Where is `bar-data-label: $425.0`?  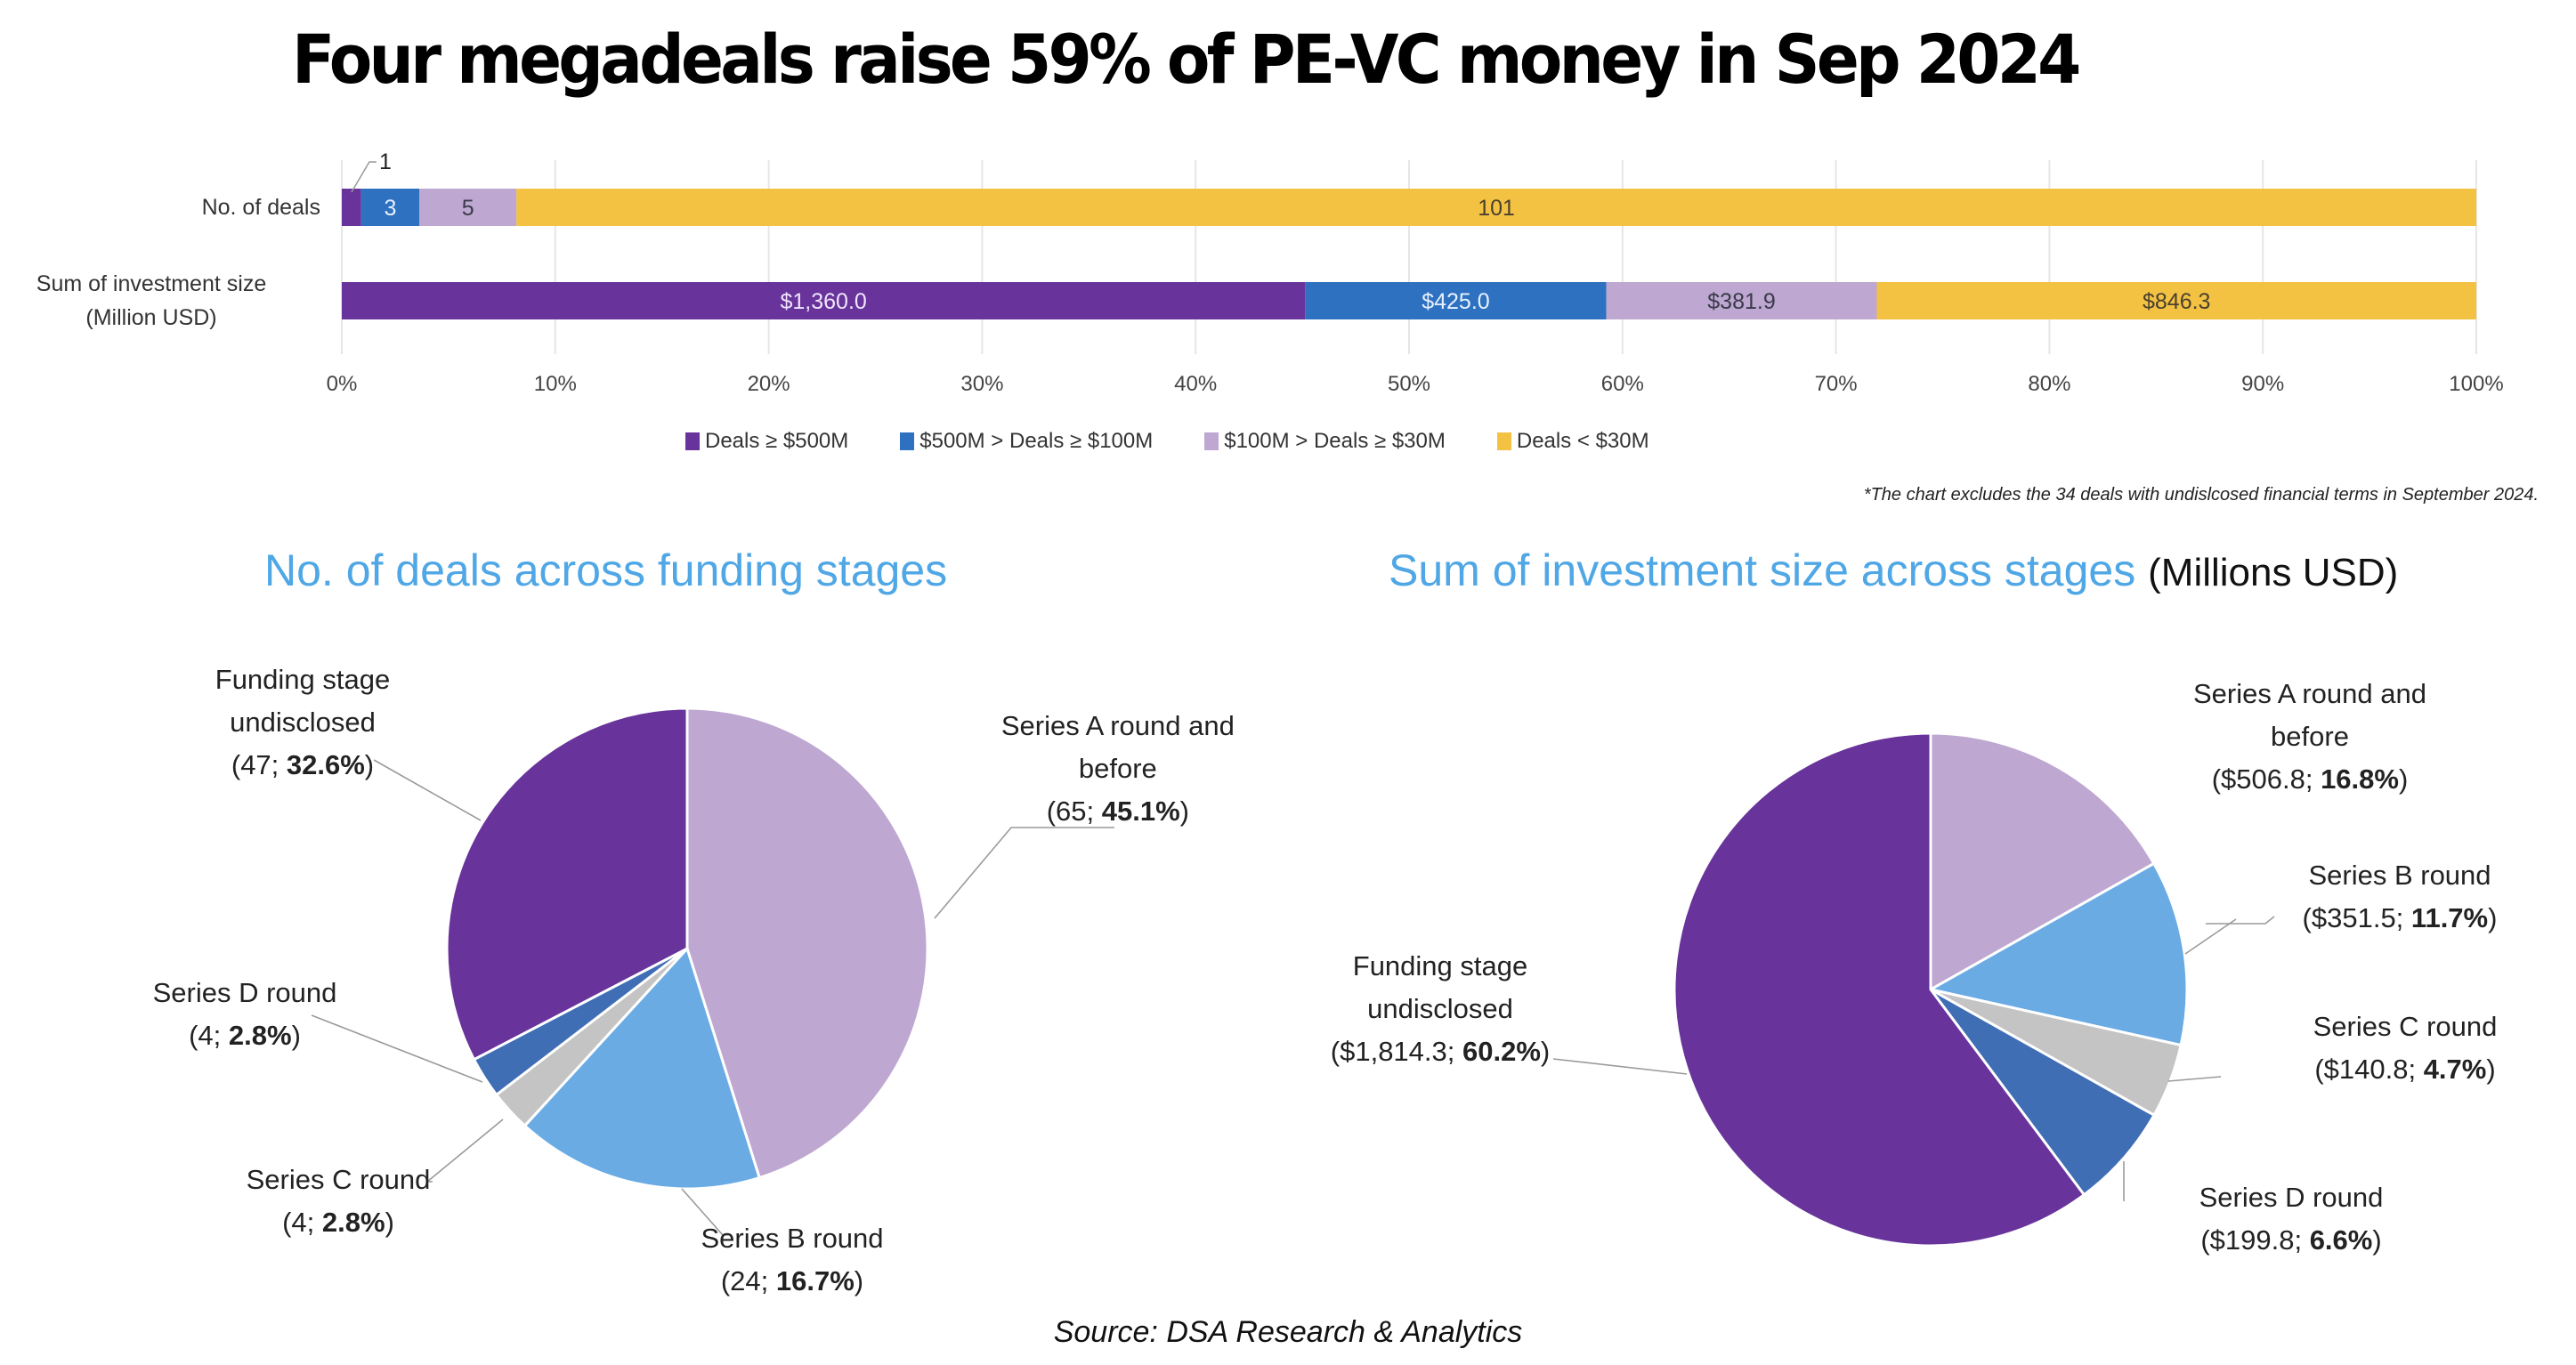
bar-data-label: $425.0 is located at coordinates (1455, 301).